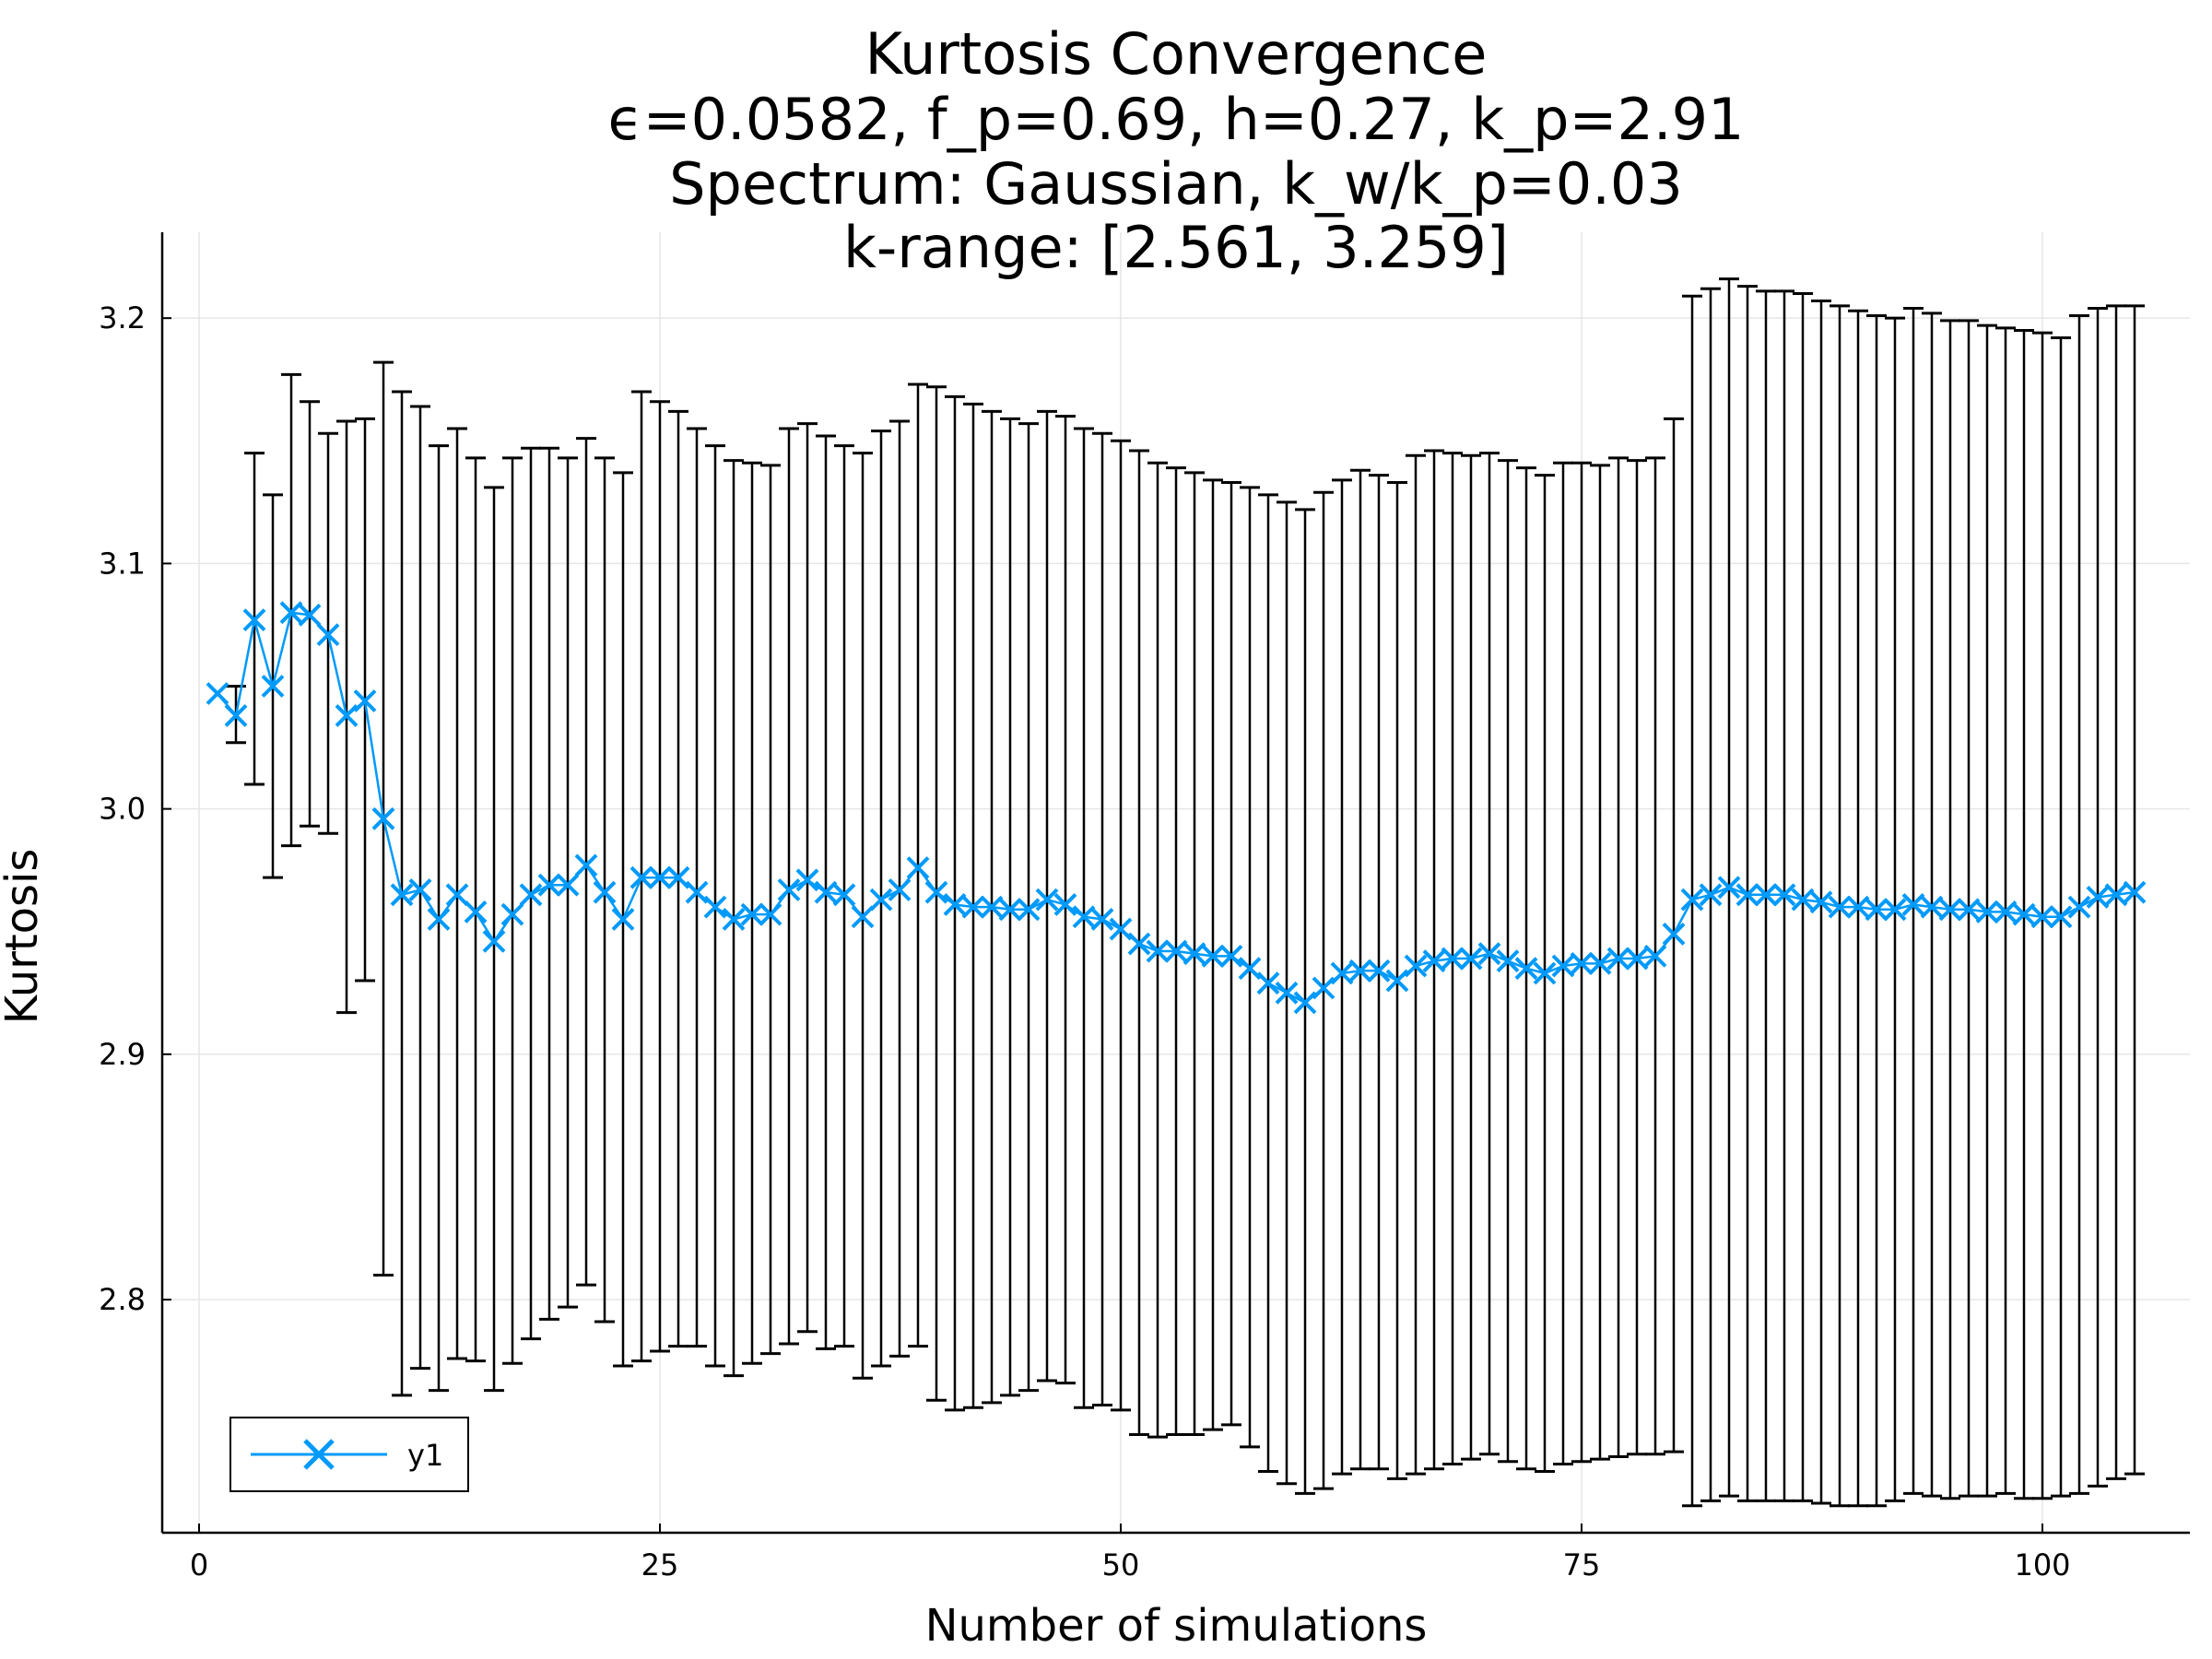 This screenshot has width=2212, height=1659. Describe the element at coordinates (425, 1455) in the screenshot. I see `legend-label-y1: y1` at that location.